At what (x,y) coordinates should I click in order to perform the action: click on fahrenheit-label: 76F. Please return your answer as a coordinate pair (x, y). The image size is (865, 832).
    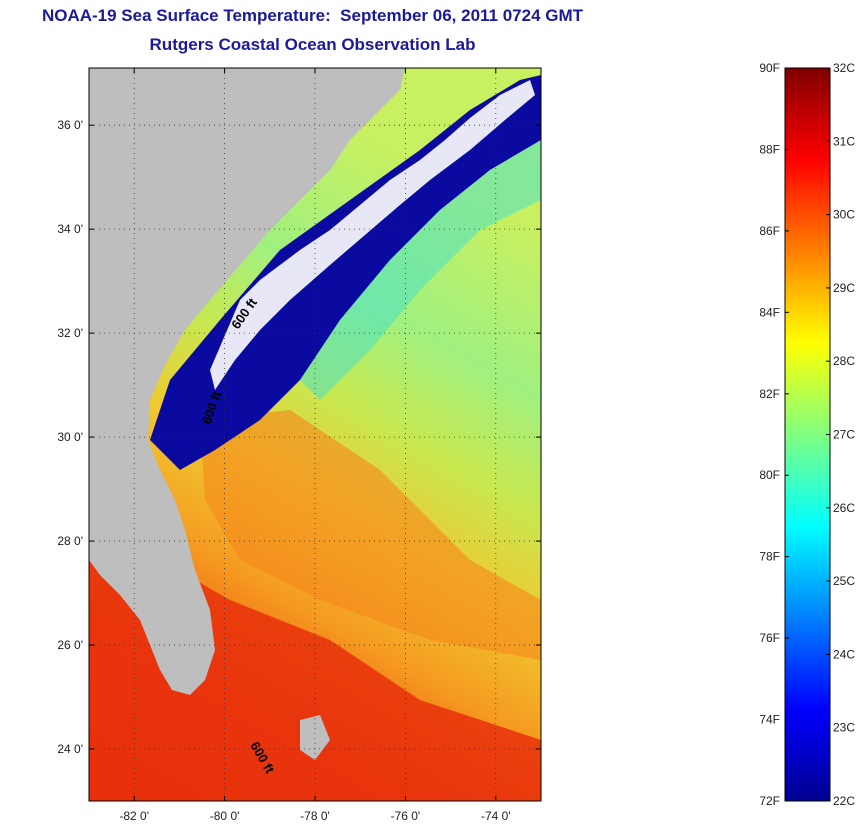
    Looking at the image, I should click on (769, 638).